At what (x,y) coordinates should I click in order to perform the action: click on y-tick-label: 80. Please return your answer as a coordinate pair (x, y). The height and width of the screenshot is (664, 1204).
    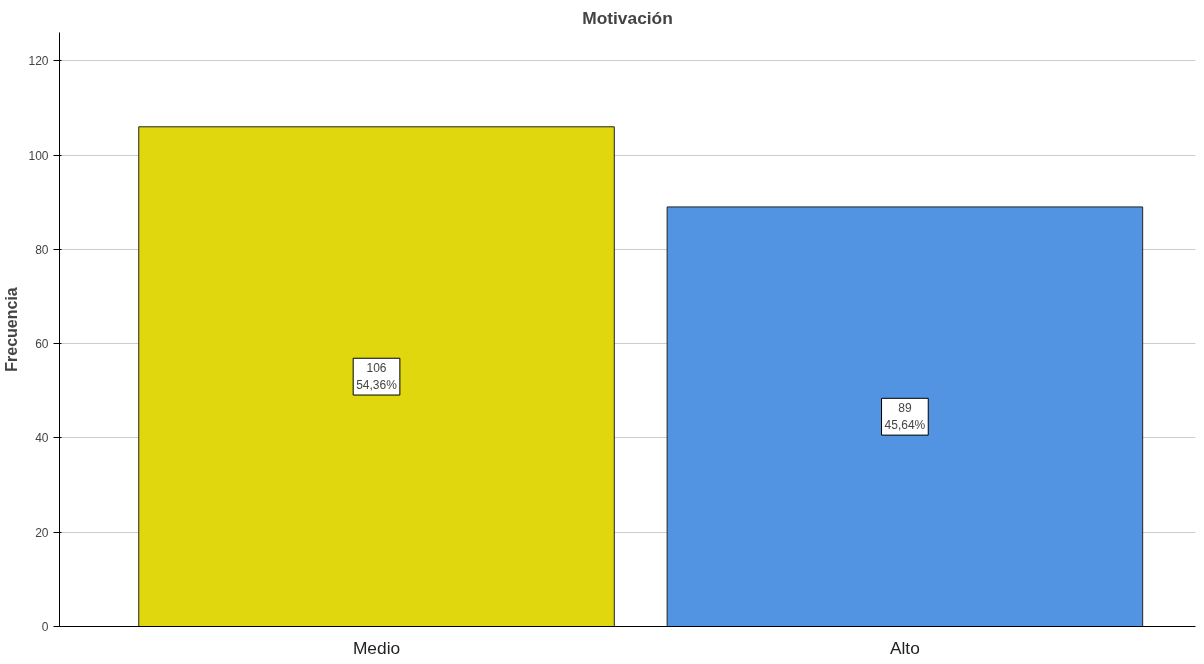
    Looking at the image, I should click on (42, 249).